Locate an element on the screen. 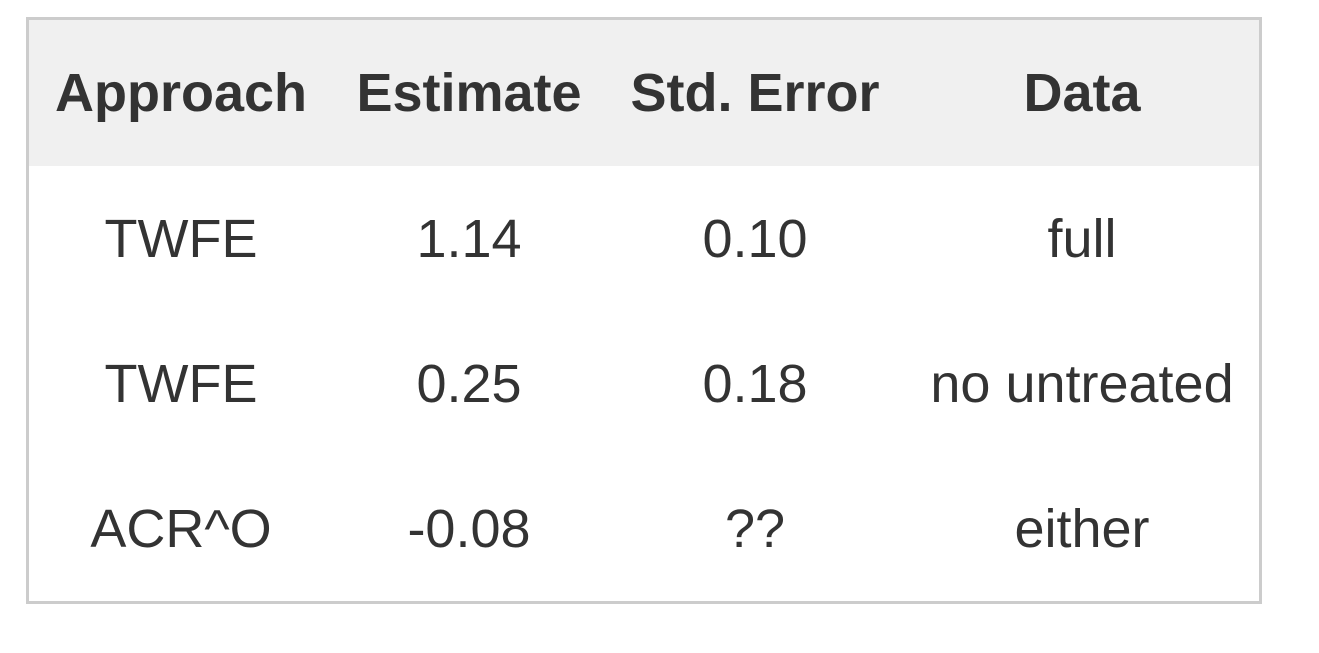 The width and height of the screenshot is (1319, 653). cell-std-error: 0.18 is located at coordinates (755, 383).